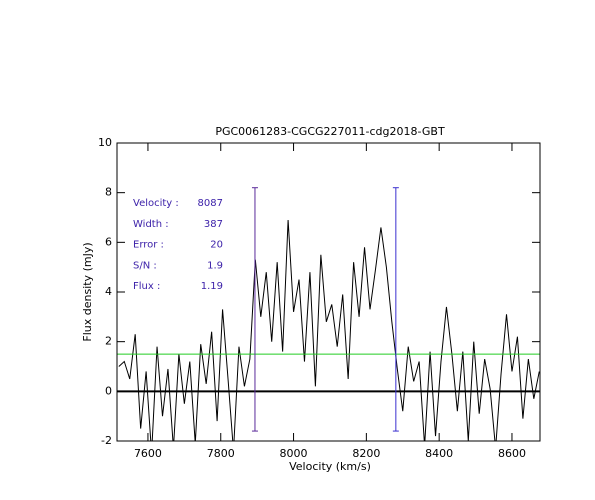 This screenshot has height=500, width=595. I want to click on annotation-value: 1.9, so click(215, 265).